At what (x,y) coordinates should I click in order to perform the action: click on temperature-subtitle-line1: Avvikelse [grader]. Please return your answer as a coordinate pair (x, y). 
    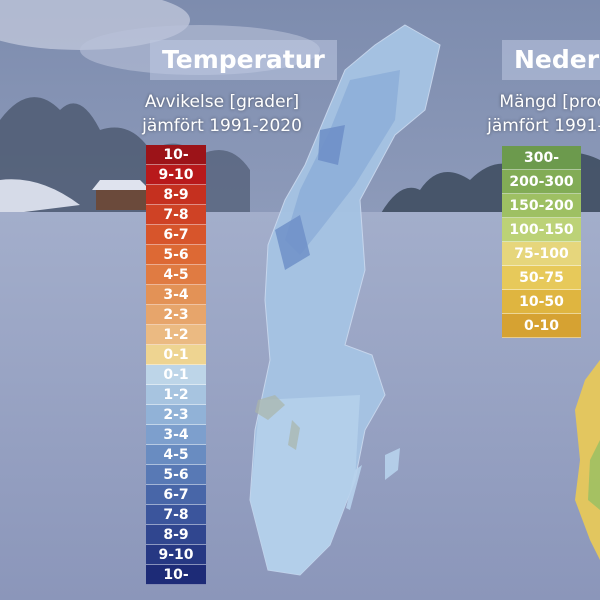
    Looking at the image, I should click on (222, 102).